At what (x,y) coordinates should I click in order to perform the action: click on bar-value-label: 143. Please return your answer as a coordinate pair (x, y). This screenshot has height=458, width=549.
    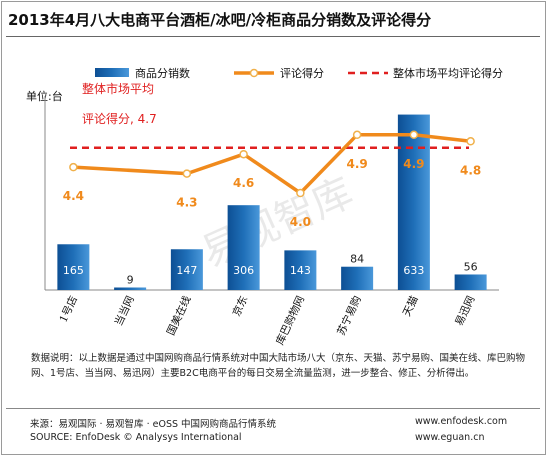
    Looking at the image, I should click on (300, 270).